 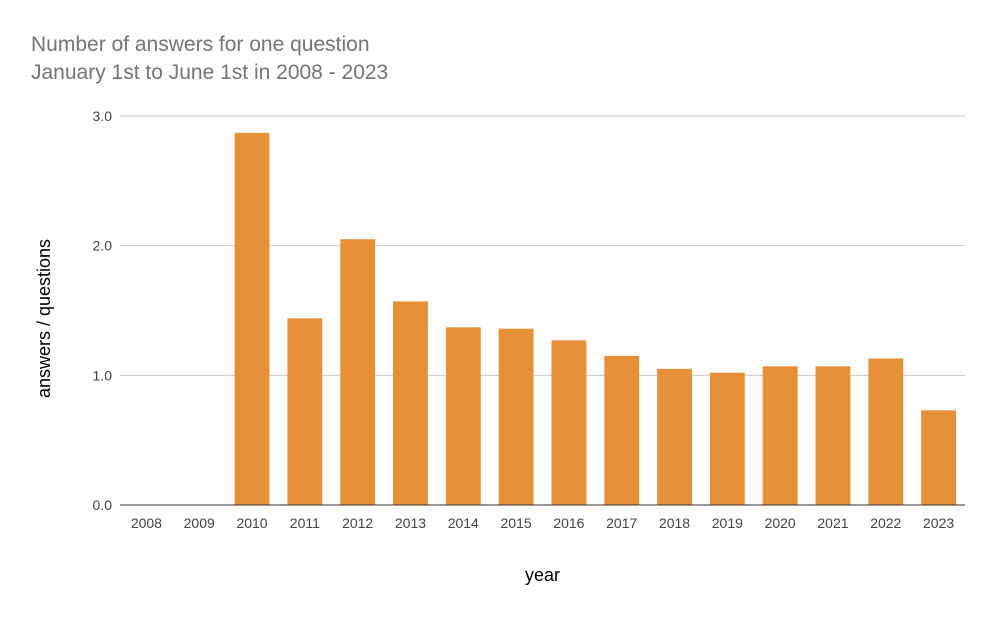 What do you see at coordinates (305, 411) in the screenshot?
I see `bar-2011` at bounding box center [305, 411].